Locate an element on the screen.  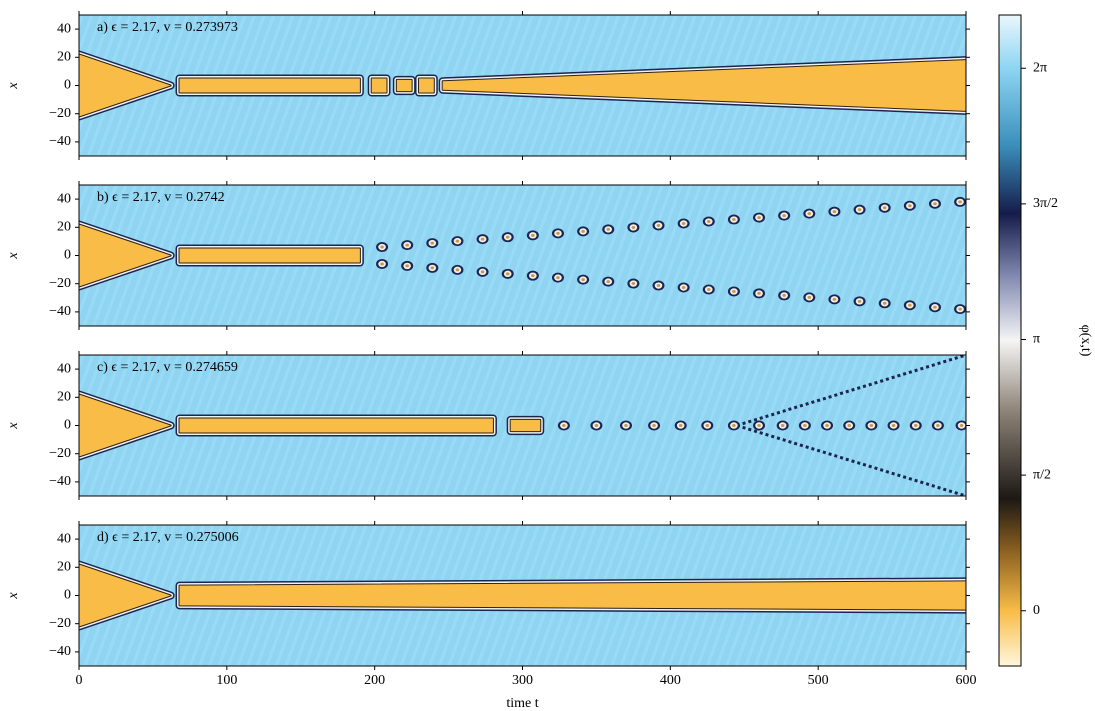
panel-title: c) ϵ = 2.17, v = 0.274659 is located at coordinates (167, 367).